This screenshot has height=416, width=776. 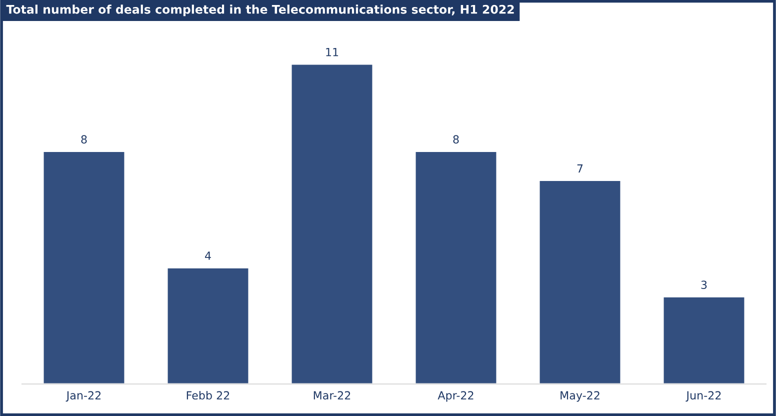 What do you see at coordinates (704, 285) in the screenshot?
I see `data-label: 3` at bounding box center [704, 285].